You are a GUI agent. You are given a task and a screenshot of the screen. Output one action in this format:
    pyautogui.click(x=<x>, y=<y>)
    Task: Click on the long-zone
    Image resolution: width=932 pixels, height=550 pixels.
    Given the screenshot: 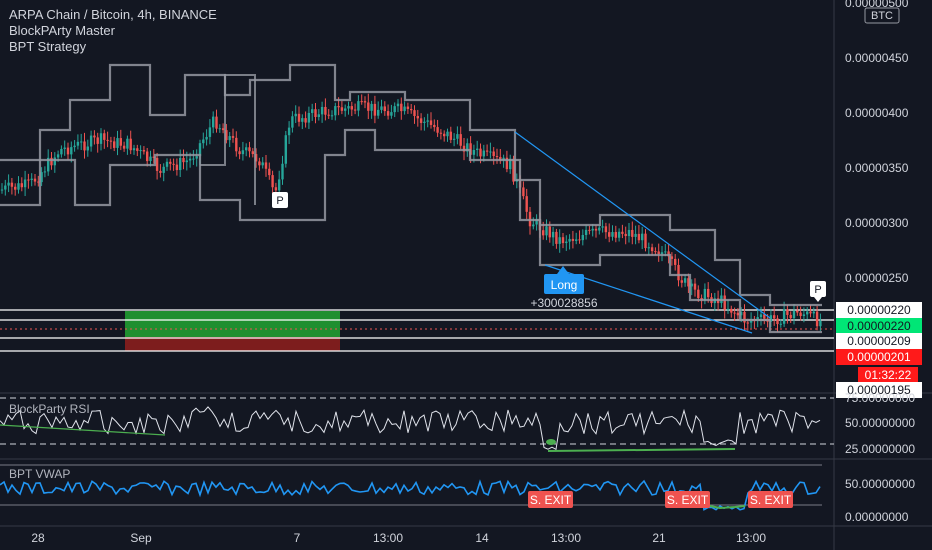 What is the action you would take?
    pyautogui.click(x=232, y=324)
    